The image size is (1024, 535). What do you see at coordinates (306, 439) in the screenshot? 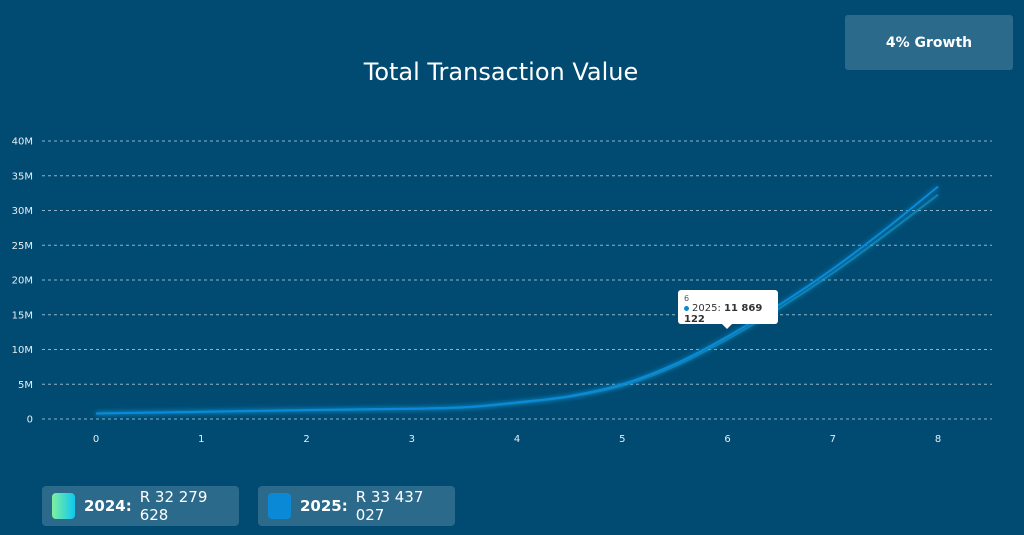
I see `x-tick-label: 2` at bounding box center [306, 439].